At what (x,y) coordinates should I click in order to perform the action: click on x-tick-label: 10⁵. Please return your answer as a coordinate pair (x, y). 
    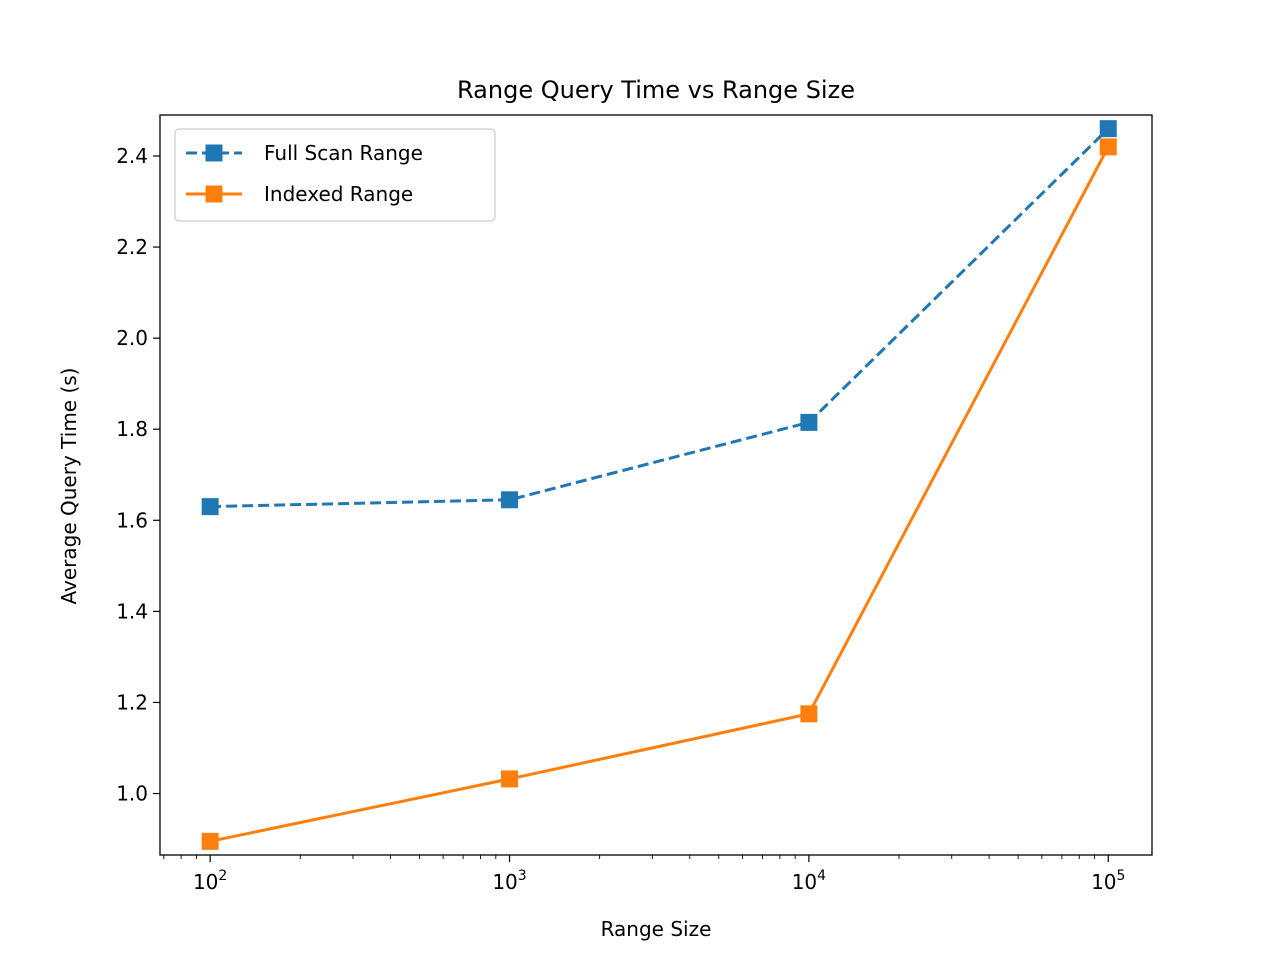
    Looking at the image, I should click on (1108, 881).